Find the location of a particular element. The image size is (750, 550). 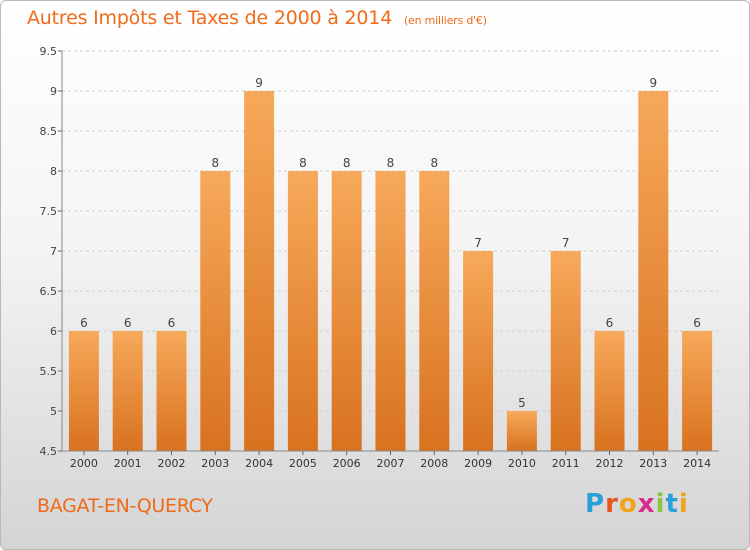

x-tick-label: 2003 is located at coordinates (215, 463).